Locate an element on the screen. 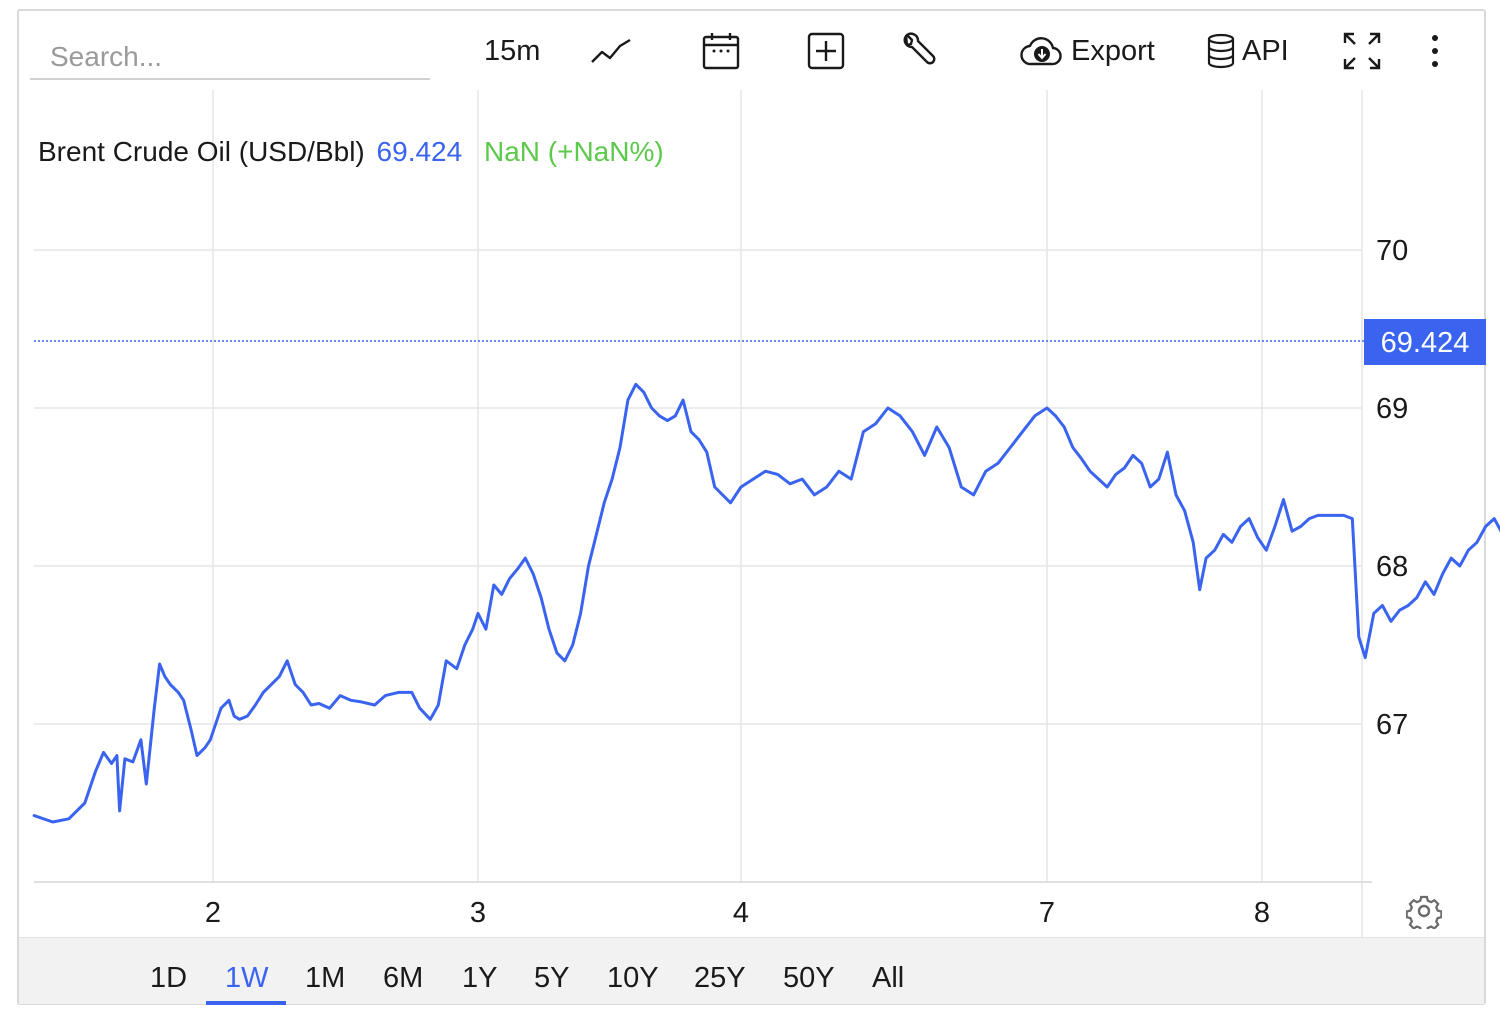 The height and width of the screenshot is (1012, 1500). range-1m: 1M is located at coordinates (325, 978).